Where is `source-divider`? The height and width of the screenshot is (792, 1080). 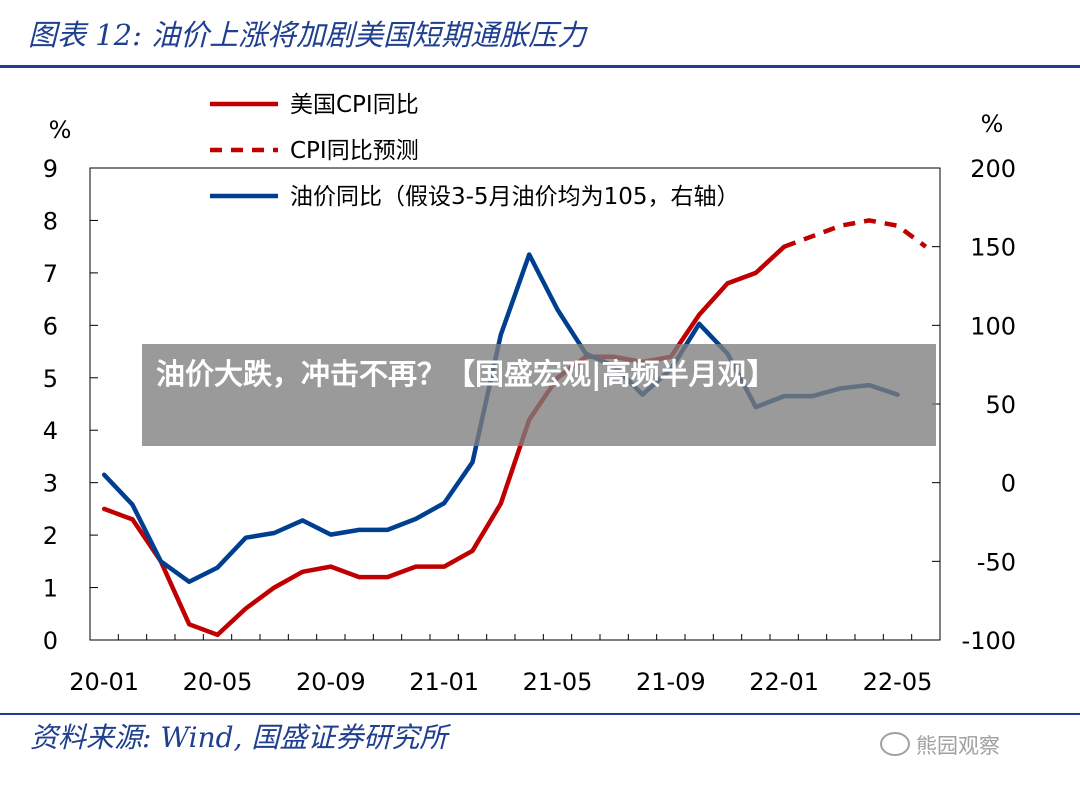 source-divider is located at coordinates (540, 714).